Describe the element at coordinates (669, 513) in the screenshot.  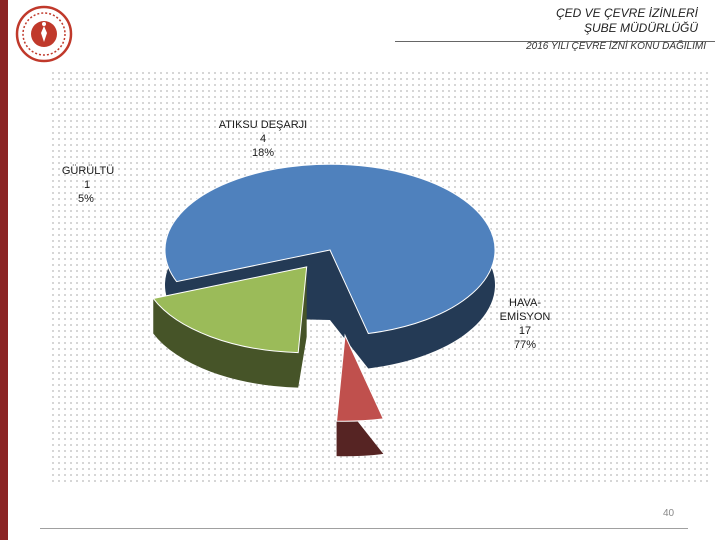
I see `page-number: 40` at that location.